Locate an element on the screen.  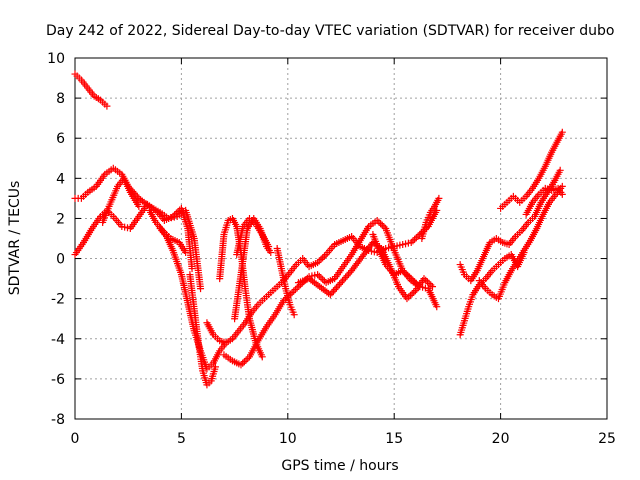
y-tick-label: -2 is located at coordinates (58, 300).